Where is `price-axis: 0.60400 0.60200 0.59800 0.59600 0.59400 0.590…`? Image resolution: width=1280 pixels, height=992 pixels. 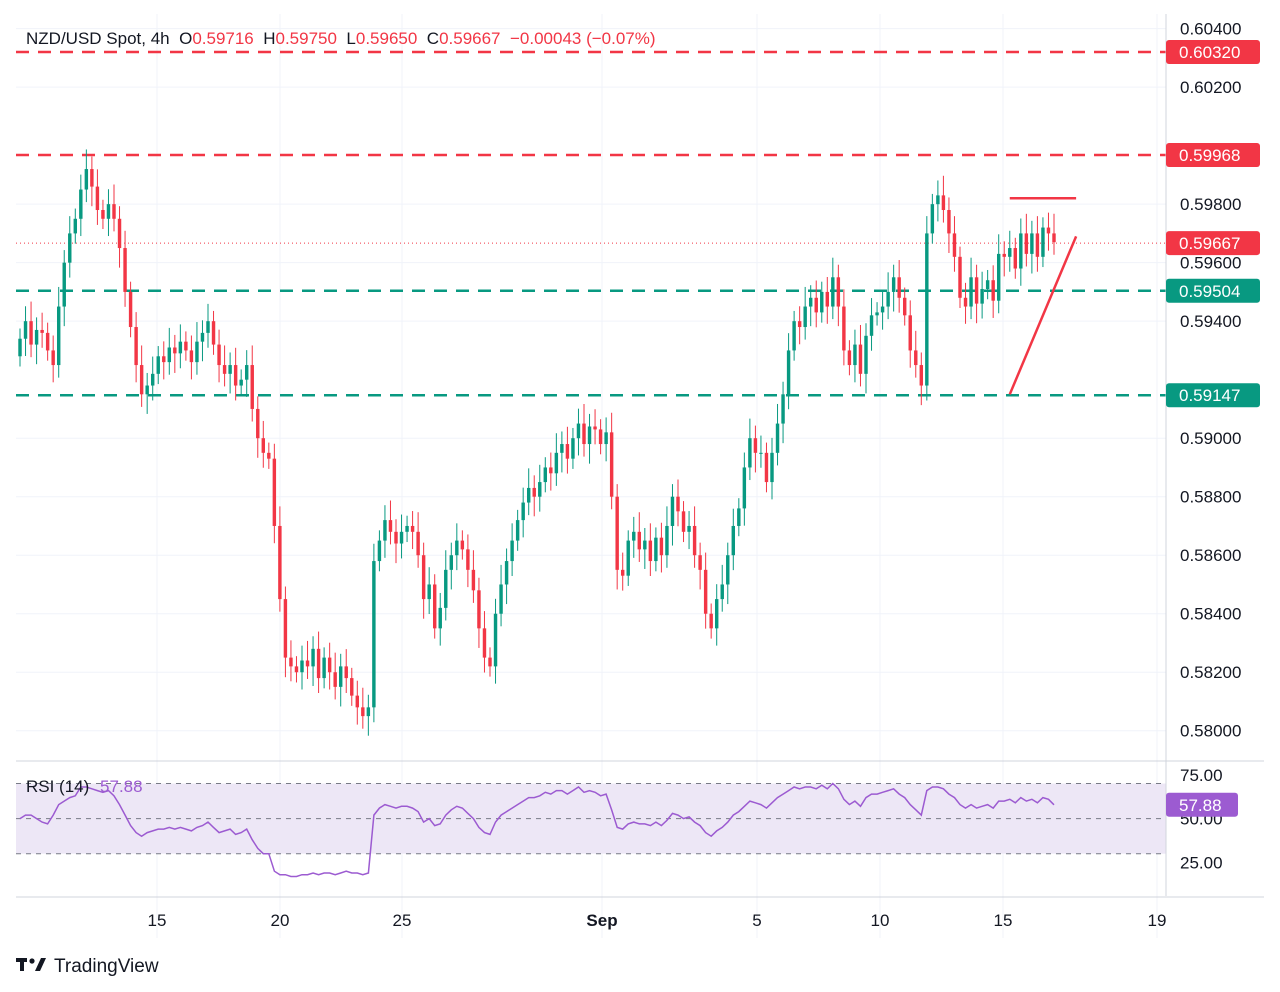
price-axis: 0.60400 0.60200 0.59800 0.59600 0.59400 0.590… is located at coordinates (1210, 446).